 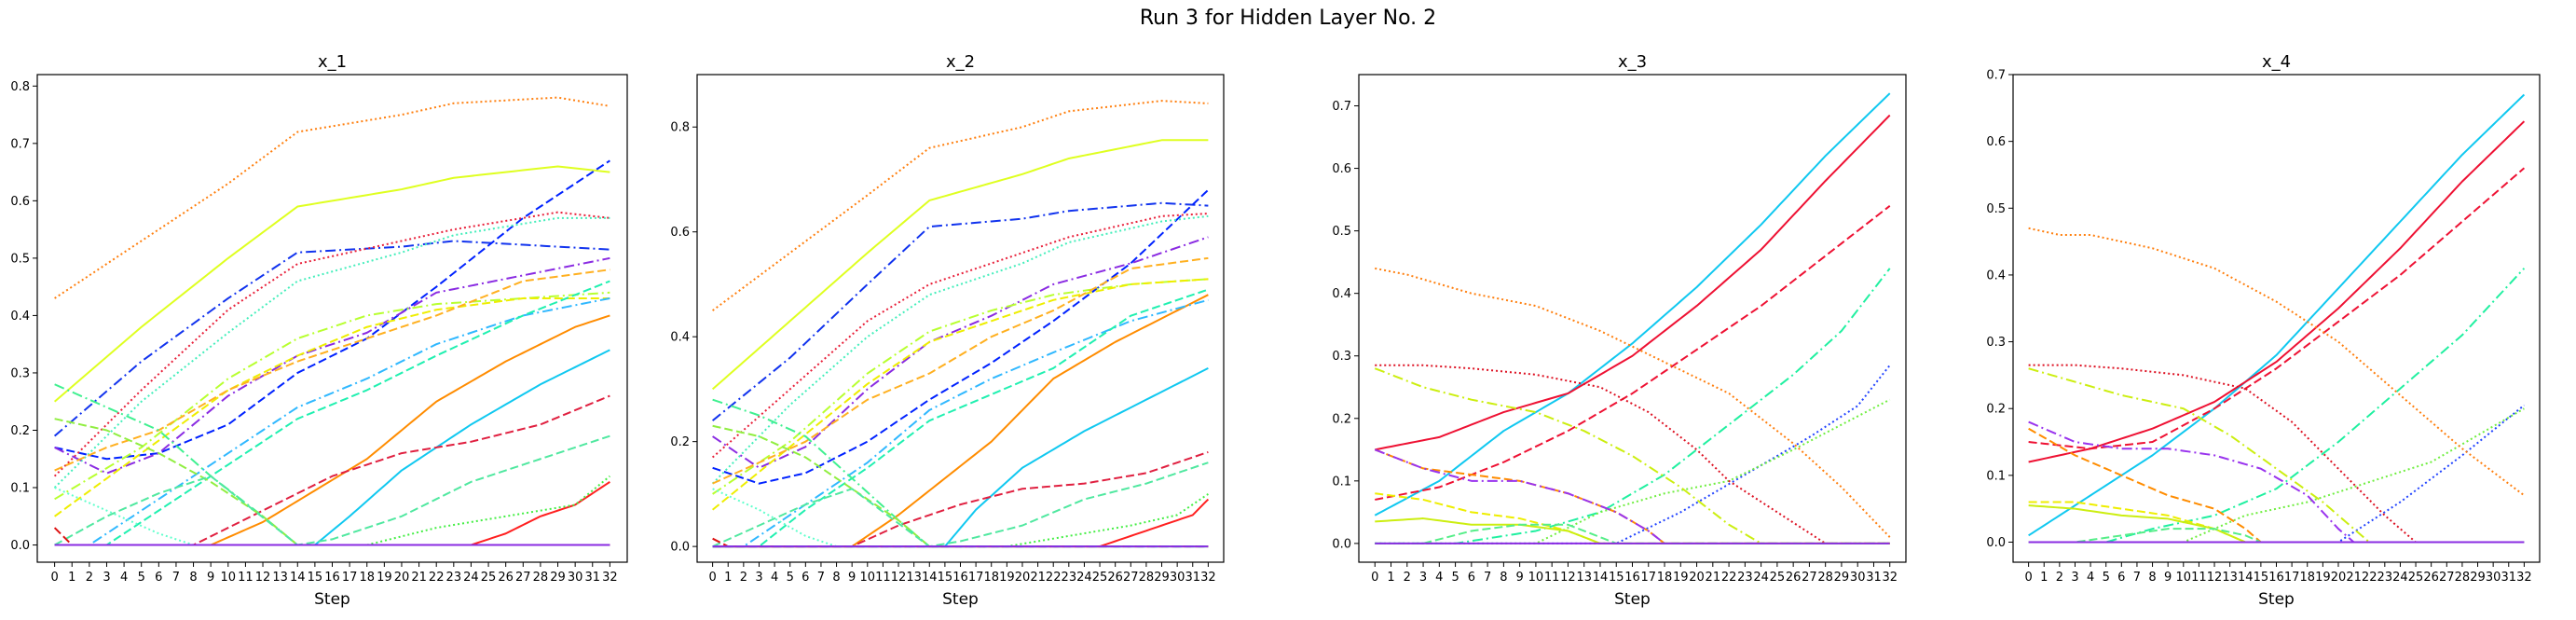 What do you see at coordinates (54, 578) in the screenshot?
I see `x-tick-label: 0` at bounding box center [54, 578].